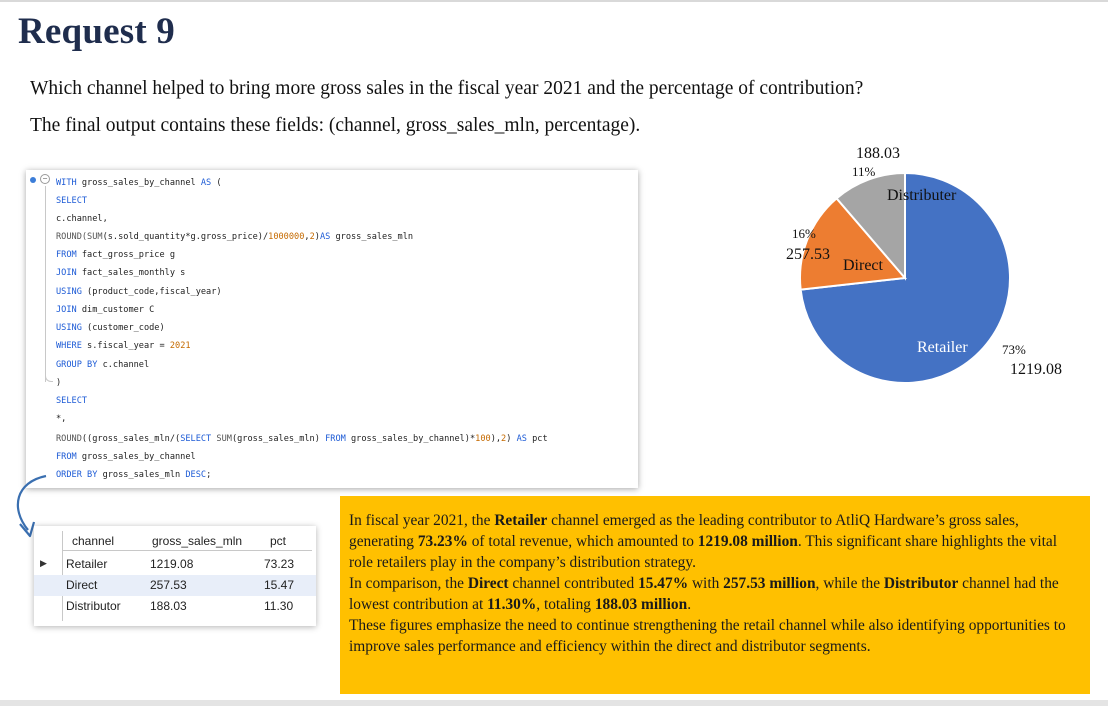 Image resolution: width=1108 pixels, height=706 pixels. Describe the element at coordinates (512, 604) in the screenshot. I see `summary-highlight: 11.30%` at that location.